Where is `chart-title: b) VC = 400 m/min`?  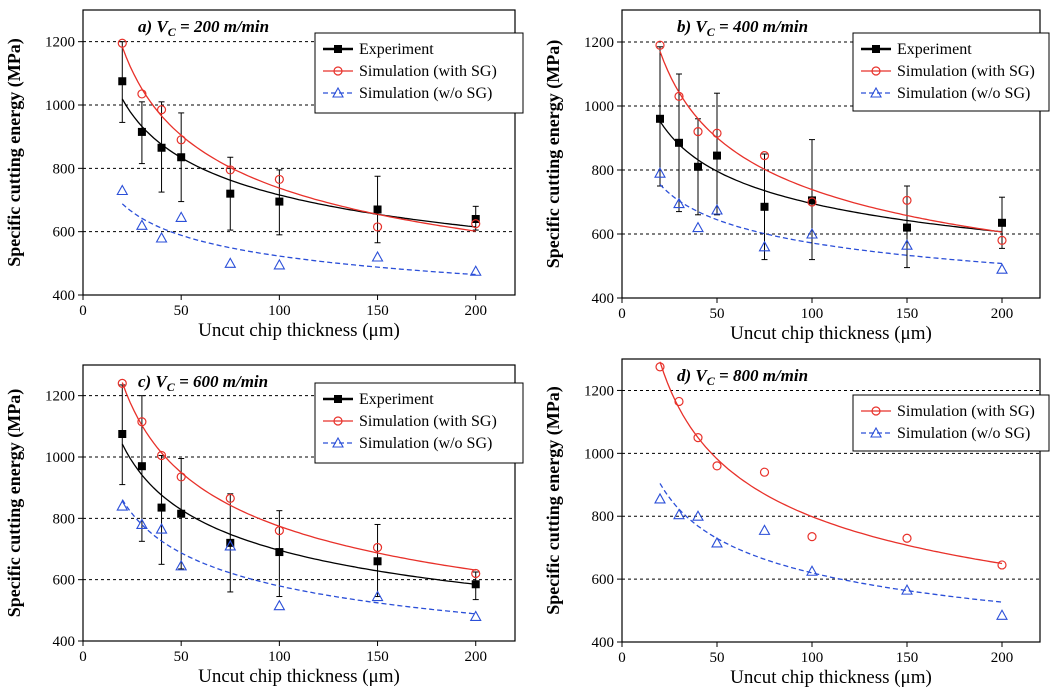 chart-title: b) VC = 400 m/min is located at coordinates (742, 28).